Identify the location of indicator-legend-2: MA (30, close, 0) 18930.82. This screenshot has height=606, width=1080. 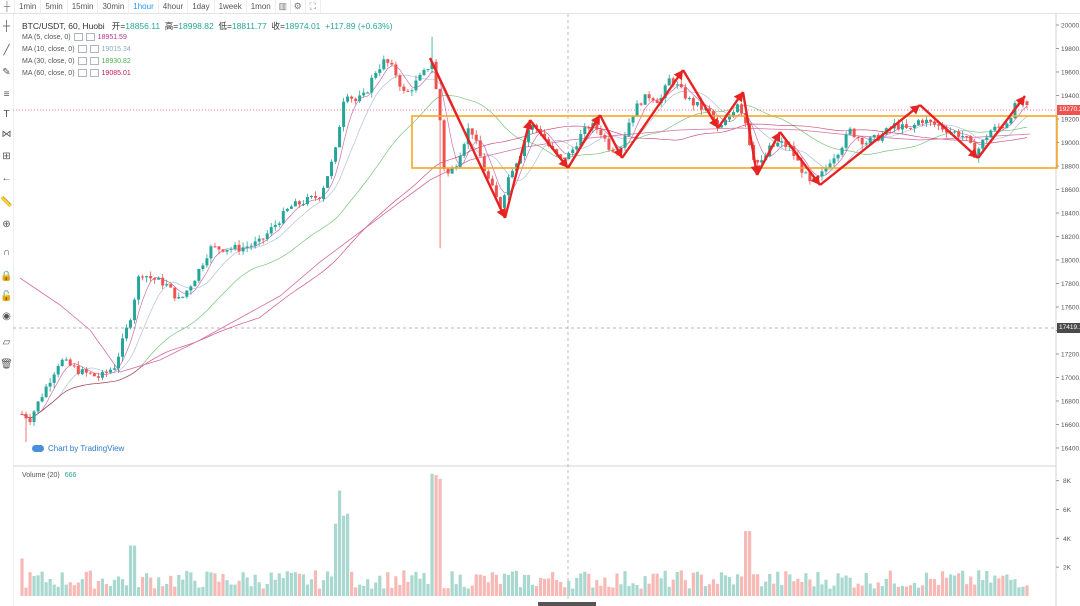
(78, 61).